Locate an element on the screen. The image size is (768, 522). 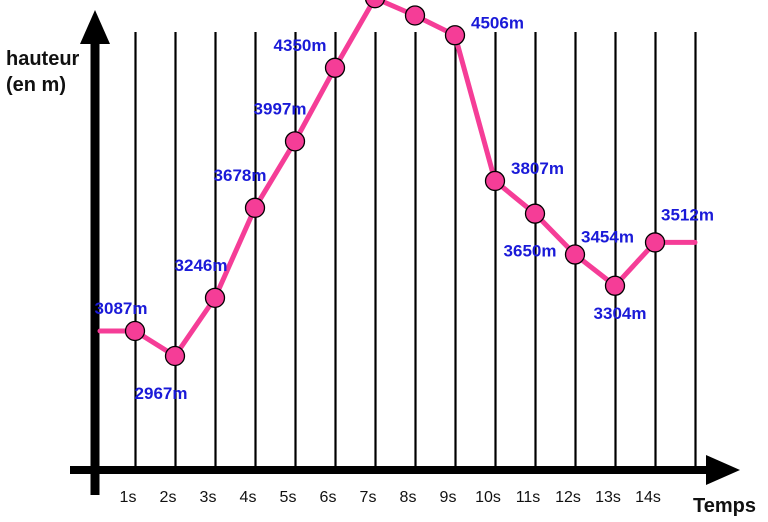
point-8s is located at coordinates (415, 15).